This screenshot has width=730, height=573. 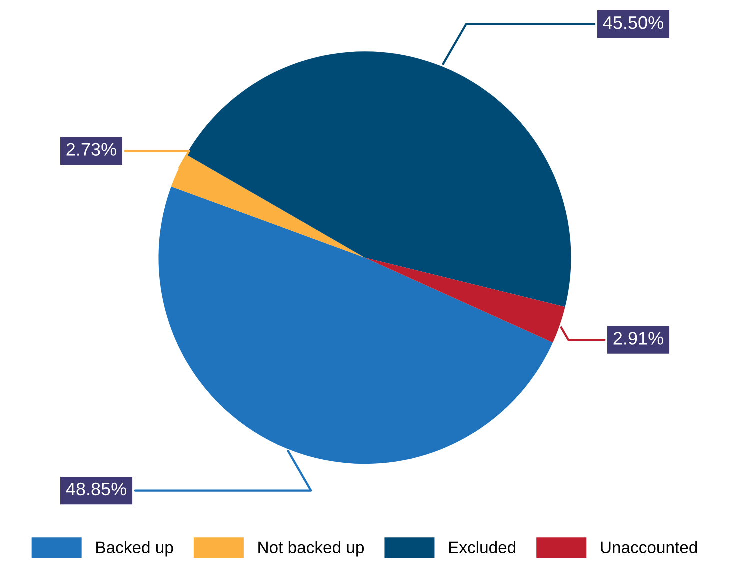 What do you see at coordinates (135, 549) in the screenshot?
I see `legend-label: Backed up` at bounding box center [135, 549].